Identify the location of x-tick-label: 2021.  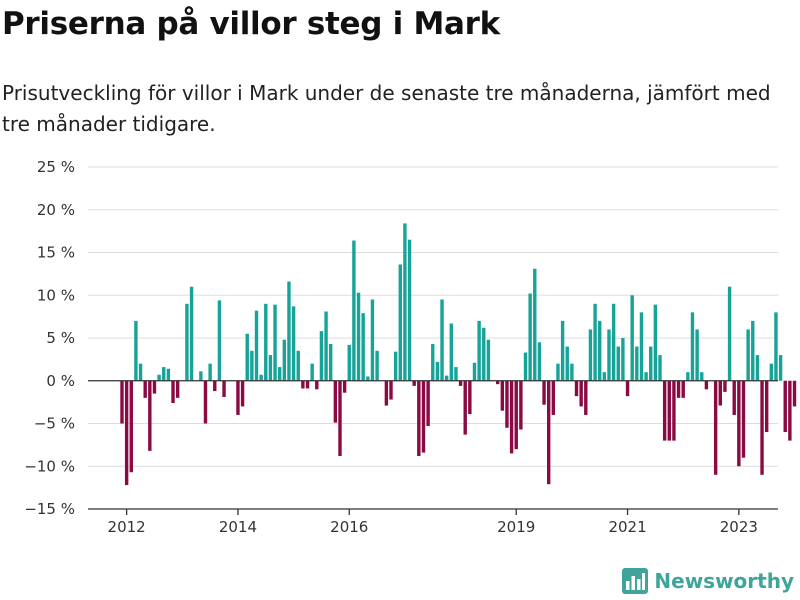
(627, 527).